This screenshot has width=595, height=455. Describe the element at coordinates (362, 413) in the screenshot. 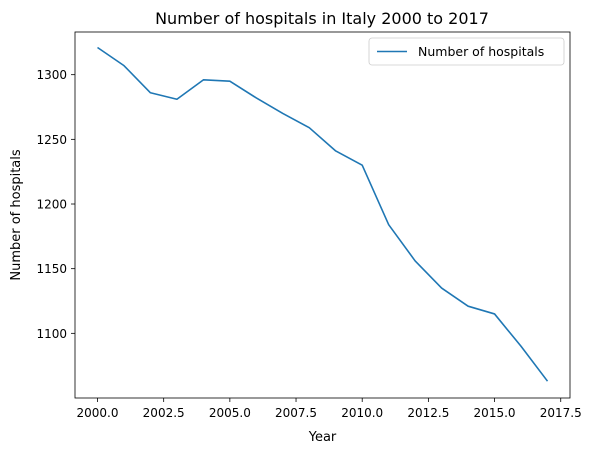

I see `x-tick-label: 2010.0` at that location.